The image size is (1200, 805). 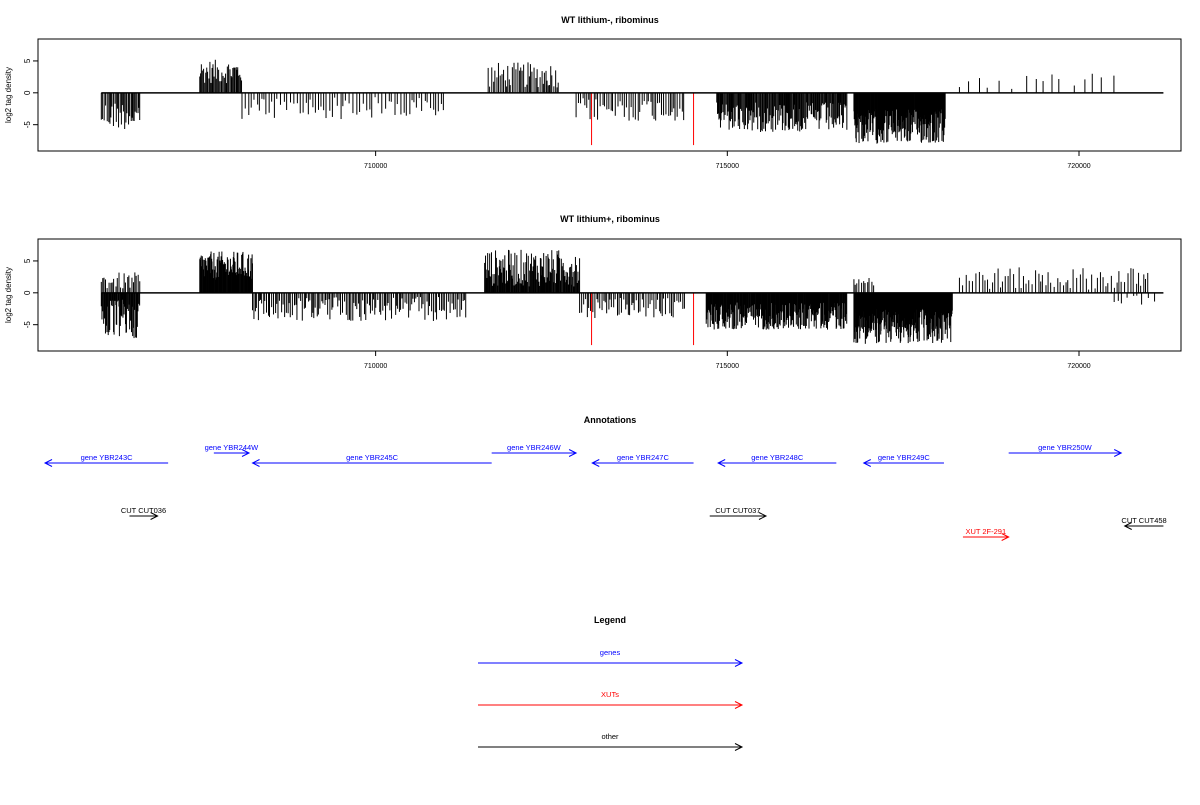 What do you see at coordinates (610, 694) in the screenshot?
I see `legend-label: XUTs` at bounding box center [610, 694].